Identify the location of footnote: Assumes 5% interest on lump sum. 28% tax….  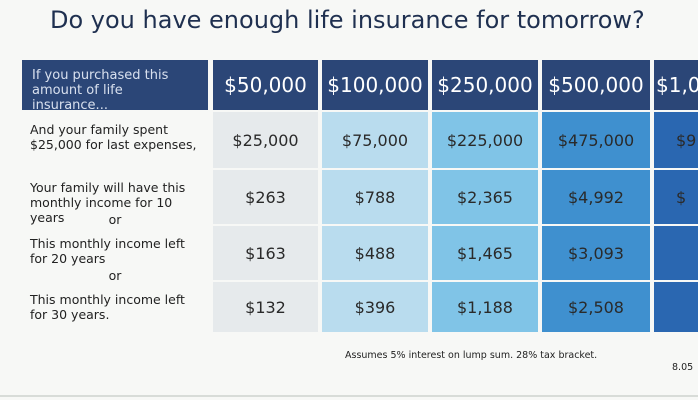
(471, 355).